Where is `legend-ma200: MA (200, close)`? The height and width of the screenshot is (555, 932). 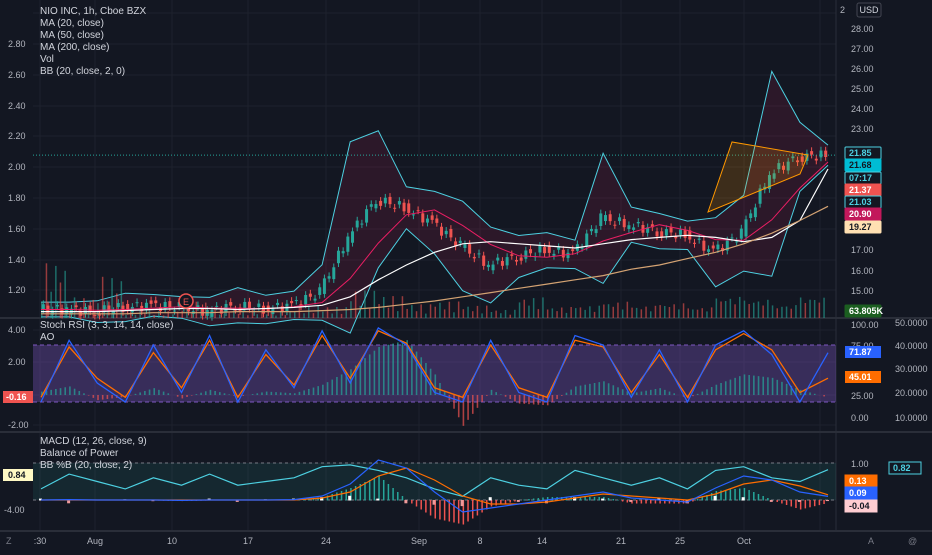 legend-ma200: MA (200, close) is located at coordinates (93, 48).